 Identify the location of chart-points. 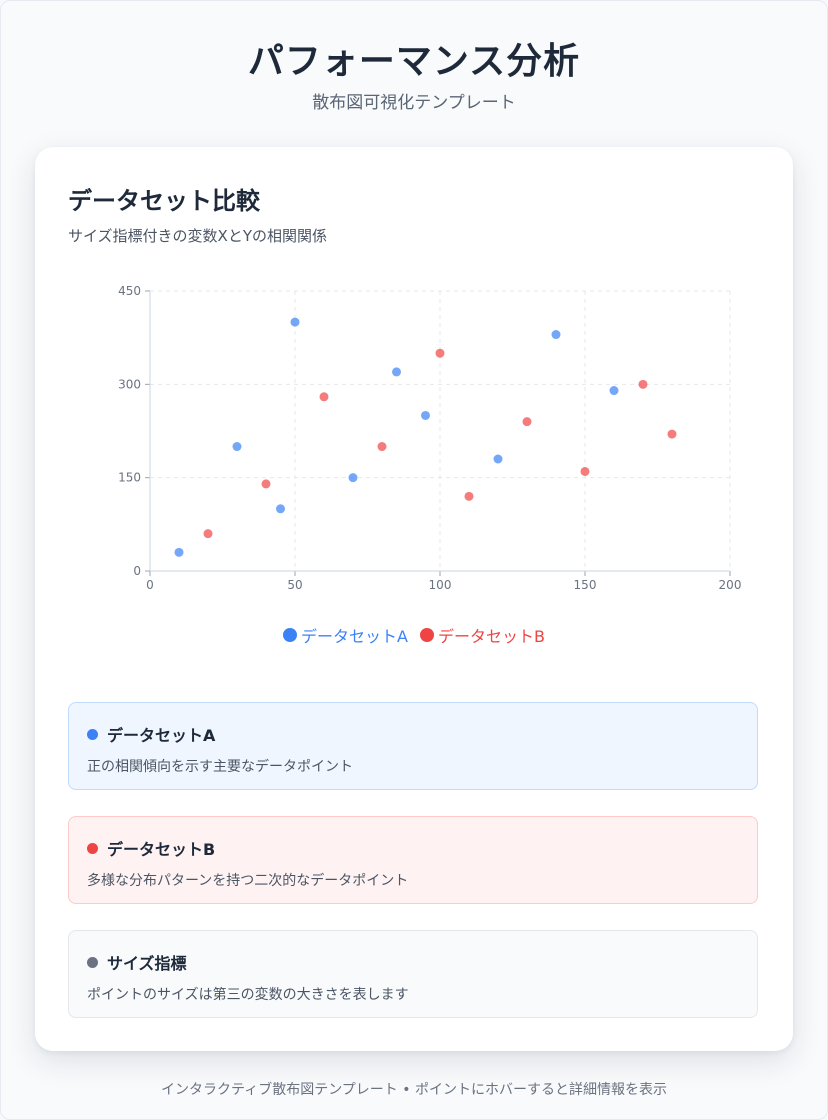
(425, 437).